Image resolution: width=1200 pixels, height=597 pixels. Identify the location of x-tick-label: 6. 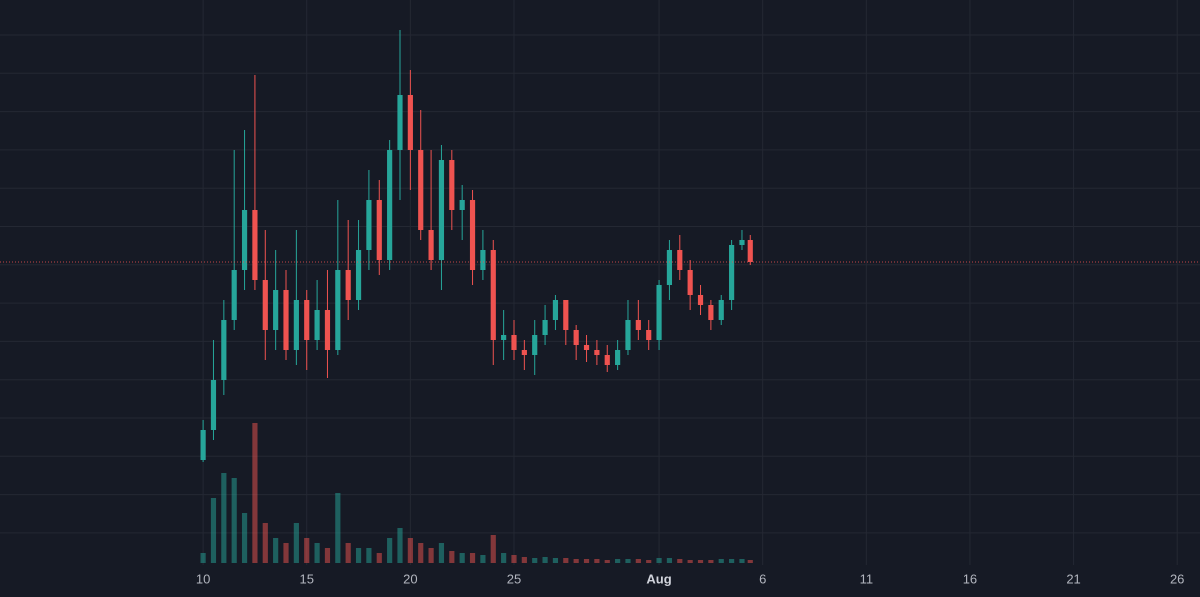
(762, 578).